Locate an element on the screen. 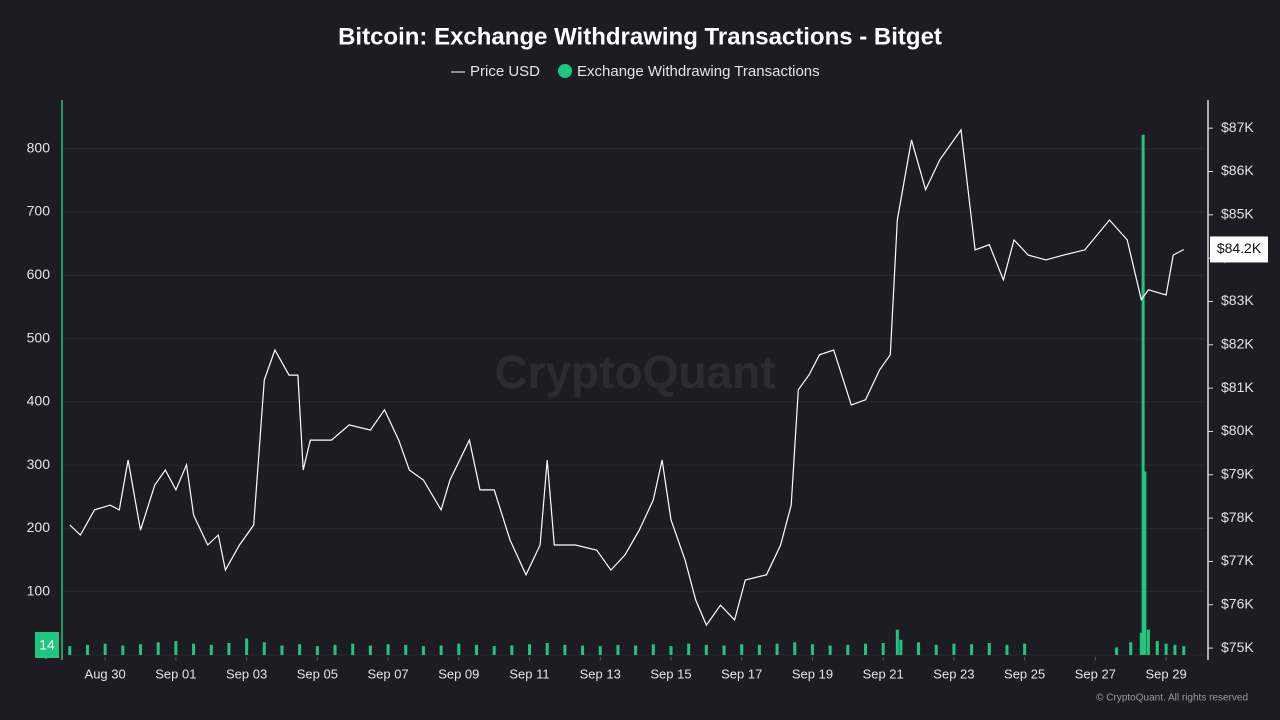 Image resolution: width=1280 pixels, height=720 pixels. y2-tick-label: $77K is located at coordinates (1237, 560).